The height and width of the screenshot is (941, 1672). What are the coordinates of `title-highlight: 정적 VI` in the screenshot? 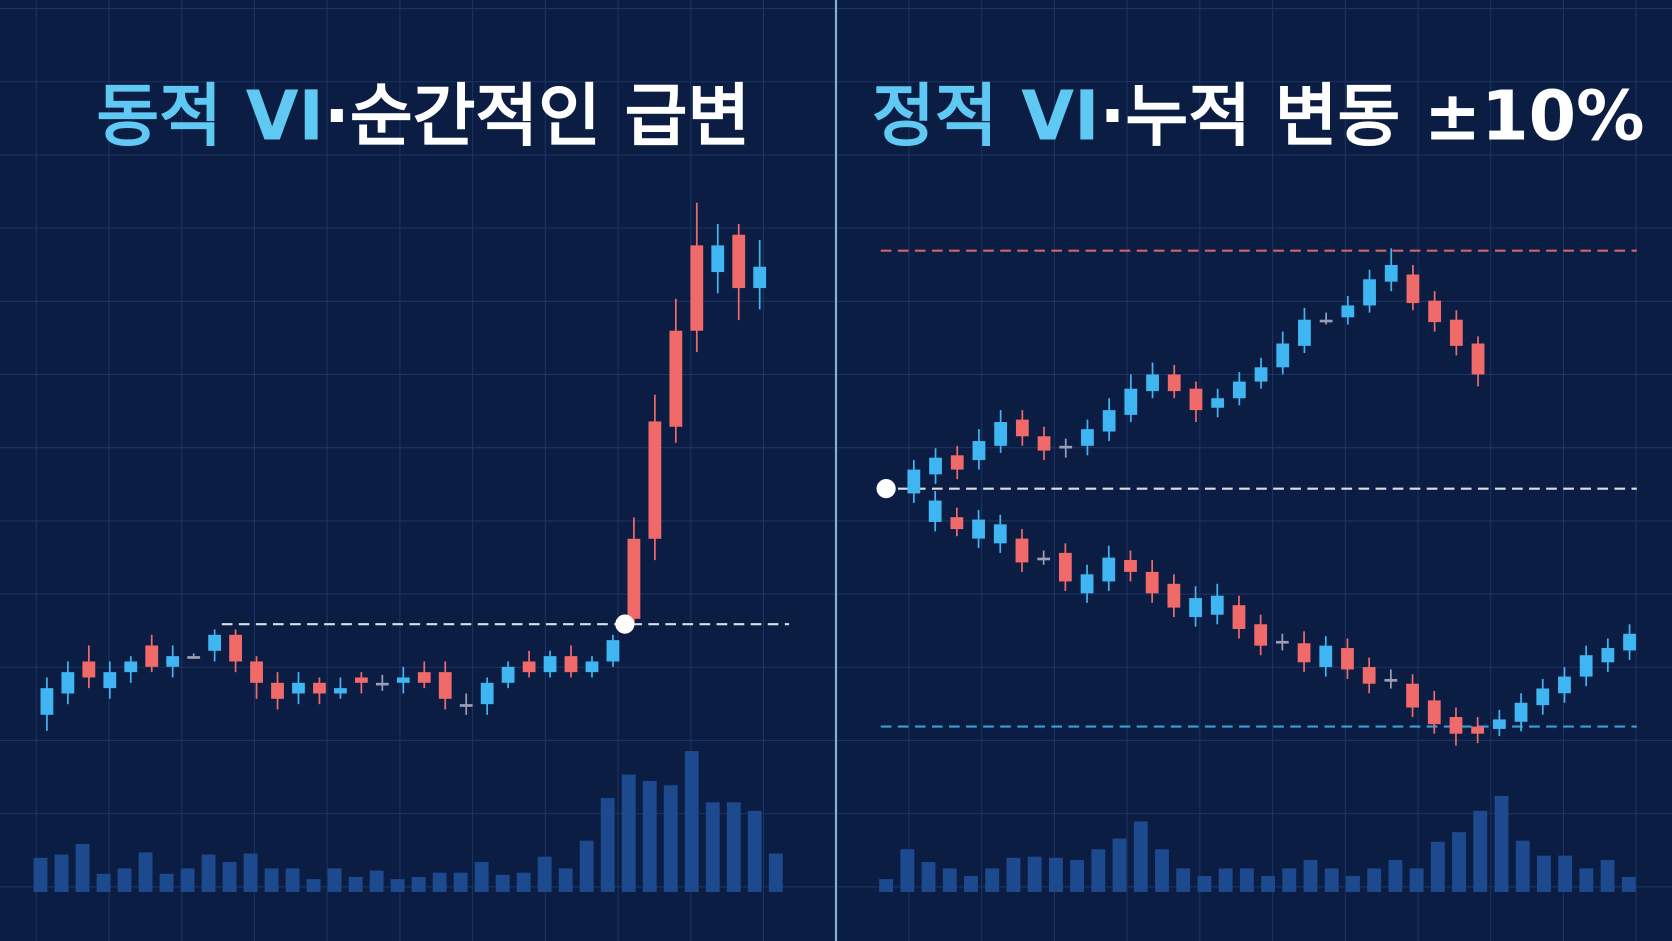 It's located at (986, 116).